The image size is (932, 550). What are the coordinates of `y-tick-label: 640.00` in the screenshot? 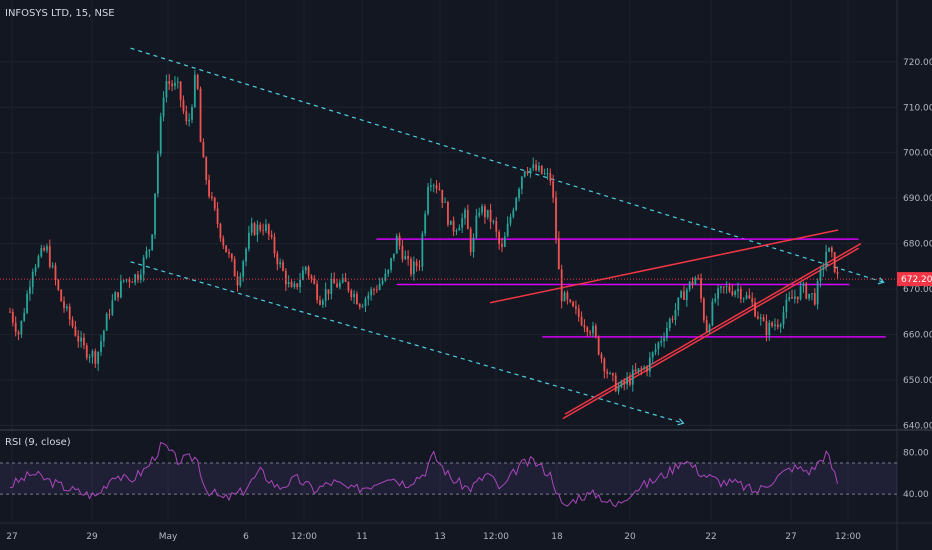 It's located at (917, 426).